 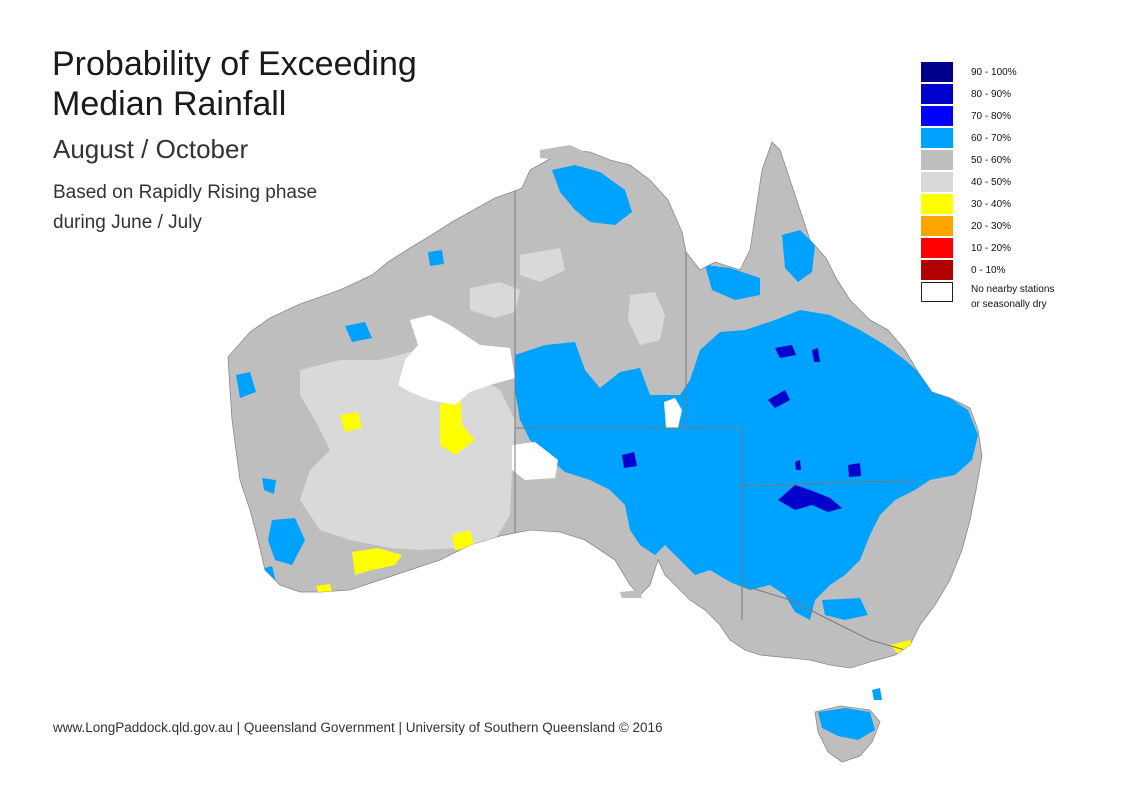 What do you see at coordinates (991, 204) in the screenshot?
I see `legend-label: 30 - 40%` at bounding box center [991, 204].